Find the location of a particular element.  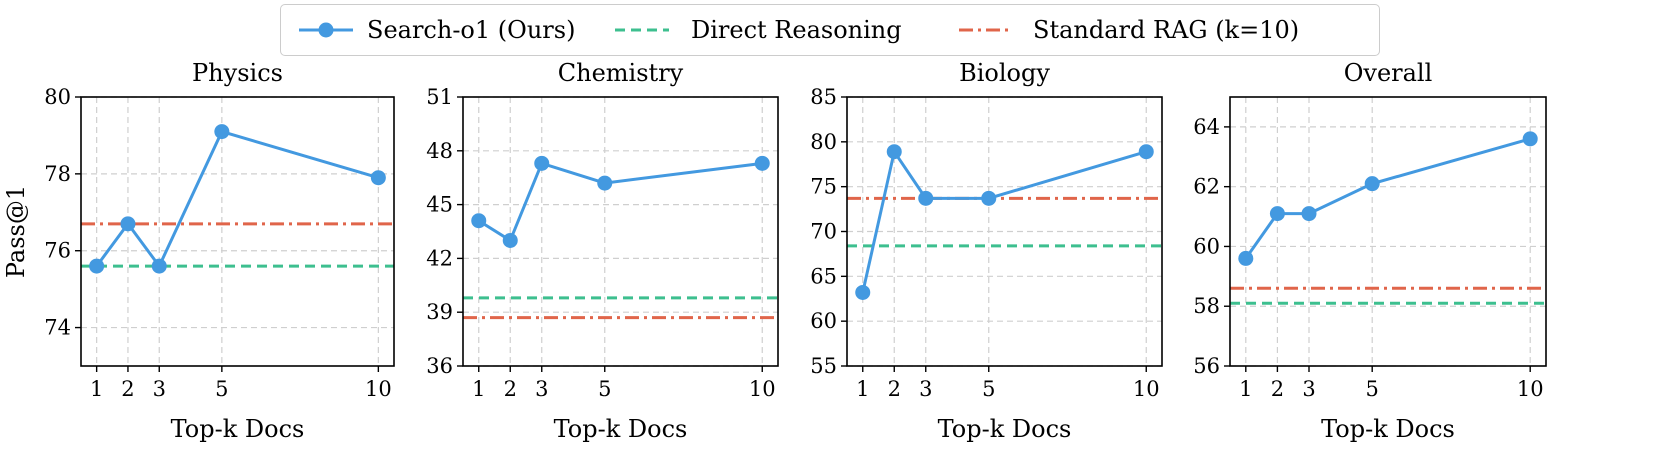

legend-marker-standard-rag is located at coordinates (986, 30).